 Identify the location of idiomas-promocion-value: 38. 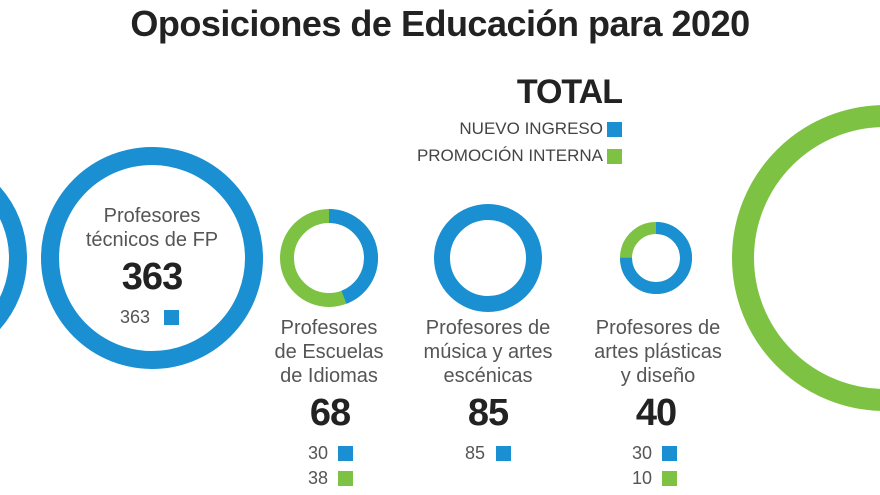
(318, 478).